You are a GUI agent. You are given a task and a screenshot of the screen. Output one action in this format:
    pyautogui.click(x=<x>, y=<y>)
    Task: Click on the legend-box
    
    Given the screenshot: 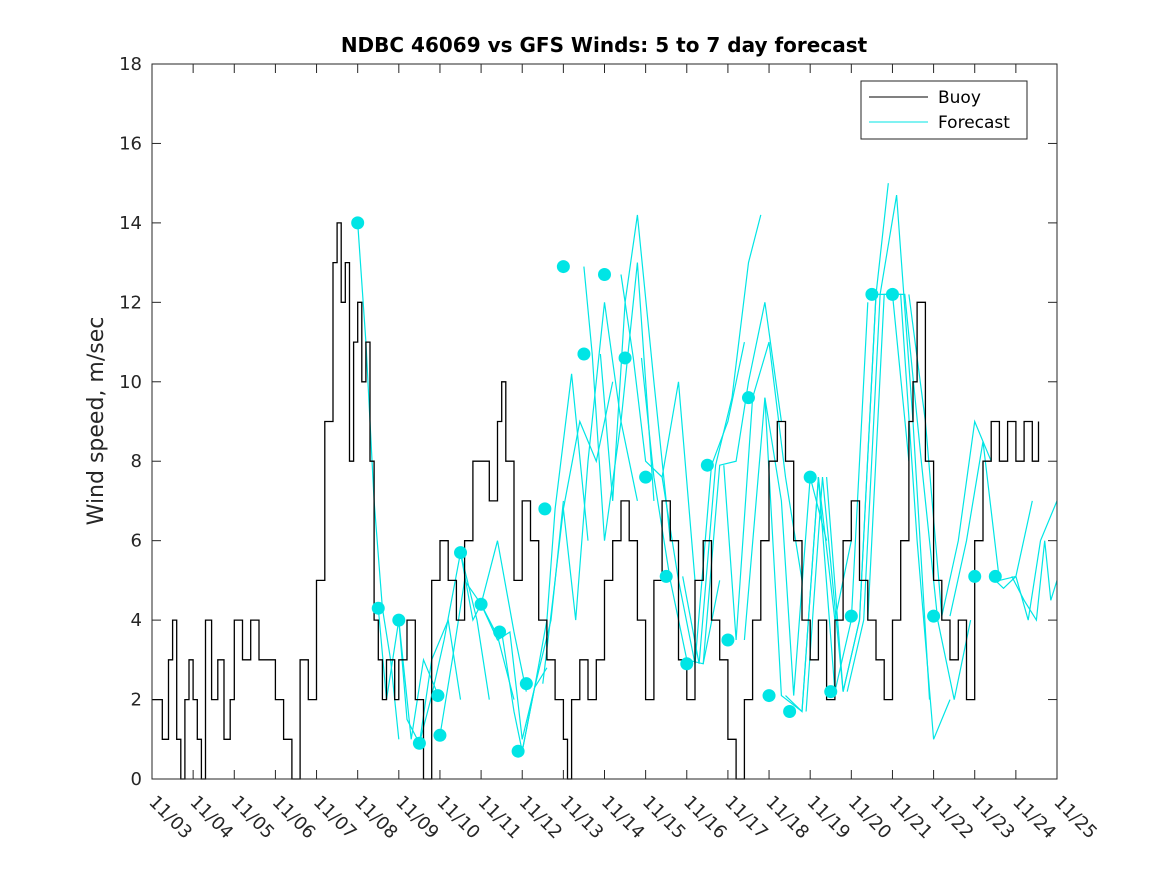 What is the action you would take?
    pyautogui.click(x=944, y=110)
    